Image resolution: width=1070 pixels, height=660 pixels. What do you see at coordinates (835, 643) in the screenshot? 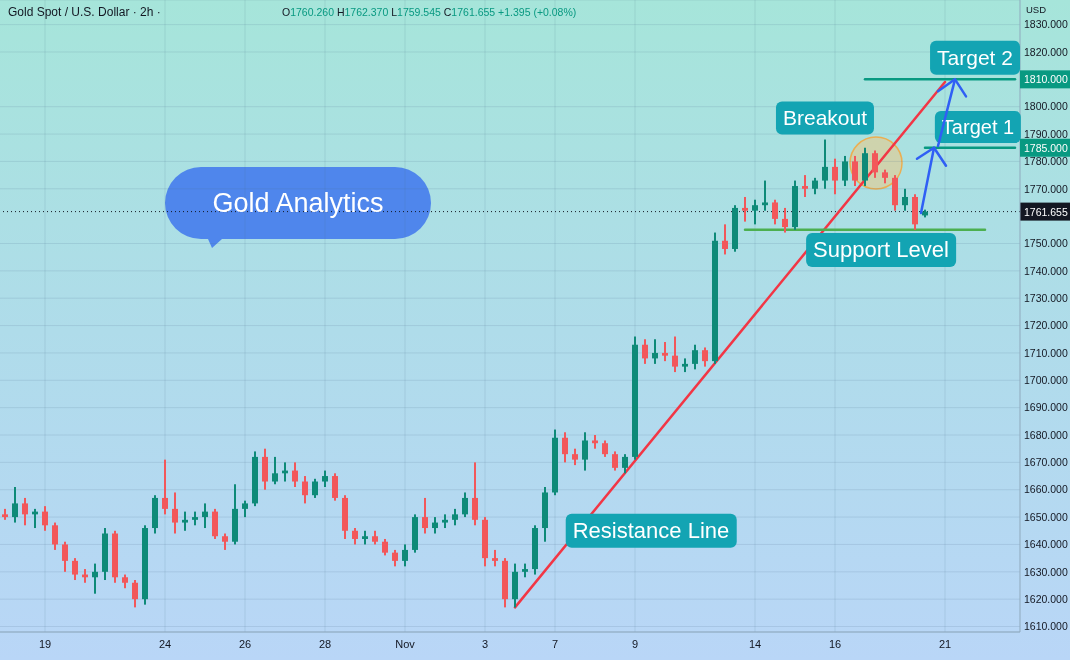
I see `x-tick-label: 16` at bounding box center [835, 643].